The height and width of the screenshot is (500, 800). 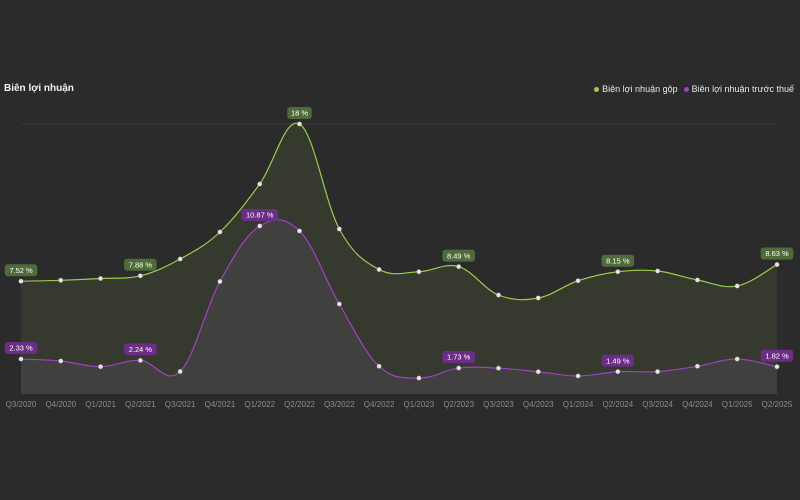 What do you see at coordinates (339, 404) in the screenshot?
I see `x-tick-label-8: Q3/2022` at bounding box center [339, 404].